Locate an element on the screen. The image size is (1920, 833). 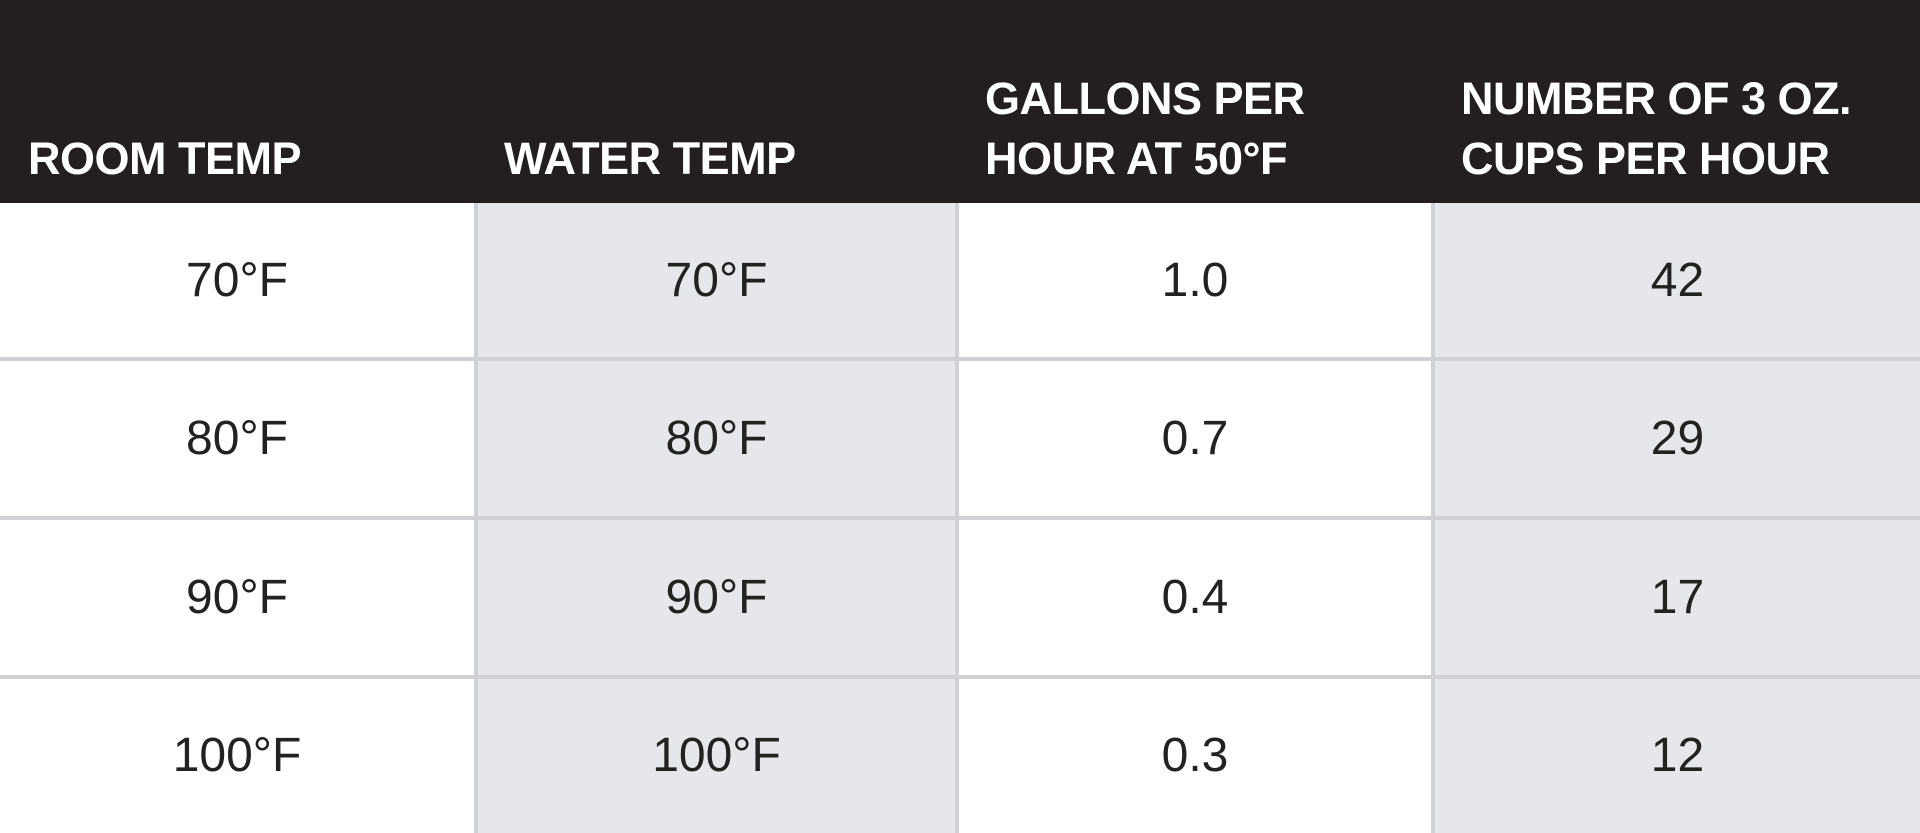
table-cell: 29 is located at coordinates (1675, 438).